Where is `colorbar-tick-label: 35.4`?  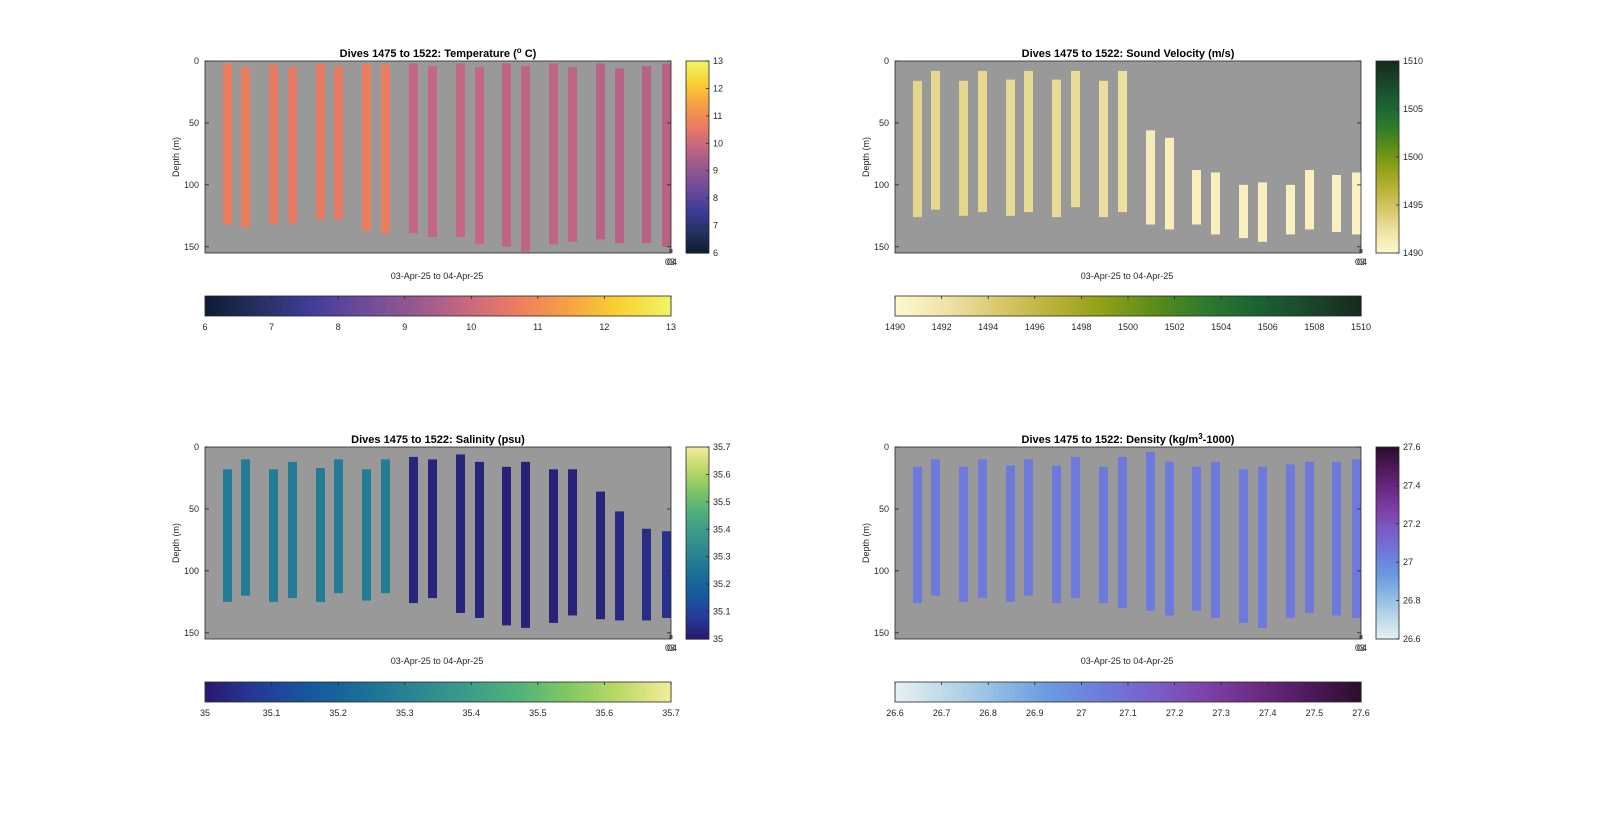 colorbar-tick-label: 35.4 is located at coordinates (472, 713).